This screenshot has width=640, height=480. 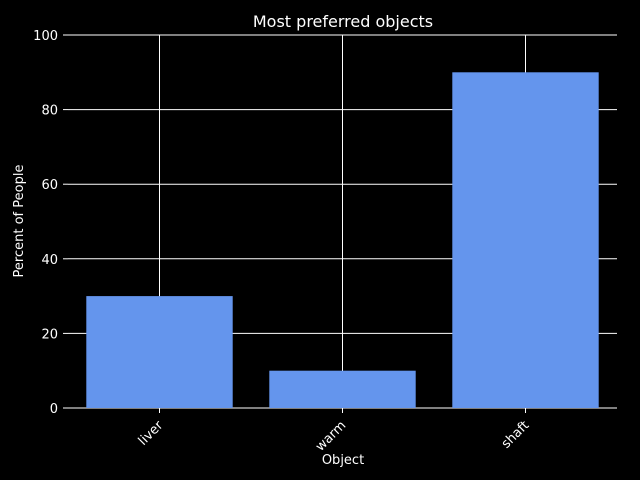 I want to click on y-tick-label: 80, so click(x=49, y=111).